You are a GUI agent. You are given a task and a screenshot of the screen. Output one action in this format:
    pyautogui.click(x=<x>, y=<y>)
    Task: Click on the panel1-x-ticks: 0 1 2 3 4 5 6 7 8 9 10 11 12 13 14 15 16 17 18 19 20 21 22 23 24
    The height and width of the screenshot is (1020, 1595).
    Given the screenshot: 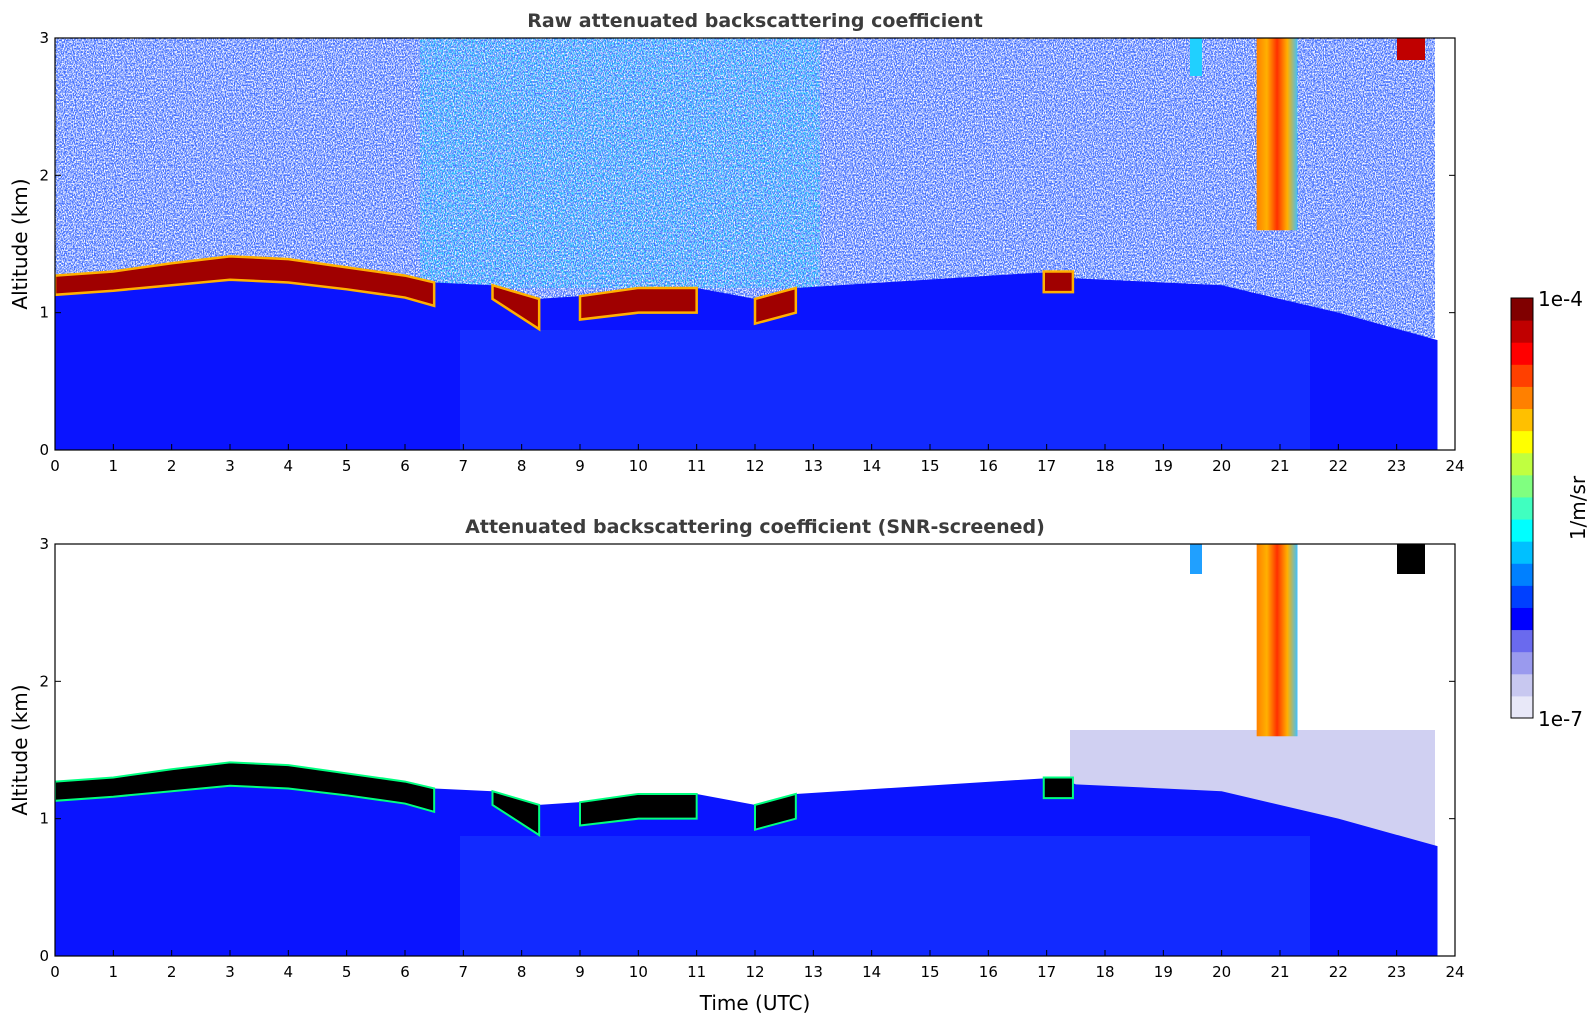 What is the action you would take?
    pyautogui.click(x=757, y=459)
    